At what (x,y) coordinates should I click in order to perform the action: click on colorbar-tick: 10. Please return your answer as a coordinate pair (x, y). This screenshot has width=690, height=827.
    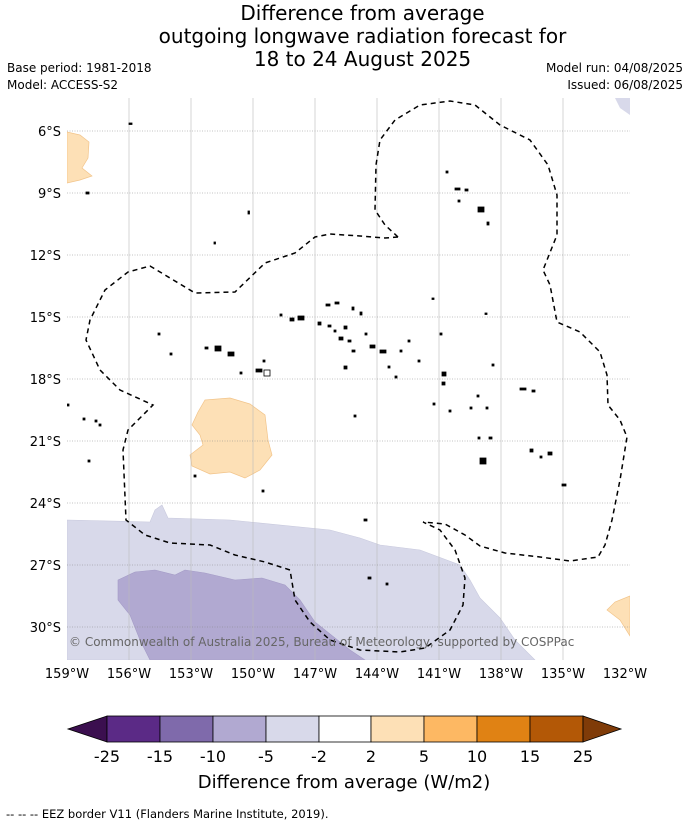
    Looking at the image, I should click on (477, 756).